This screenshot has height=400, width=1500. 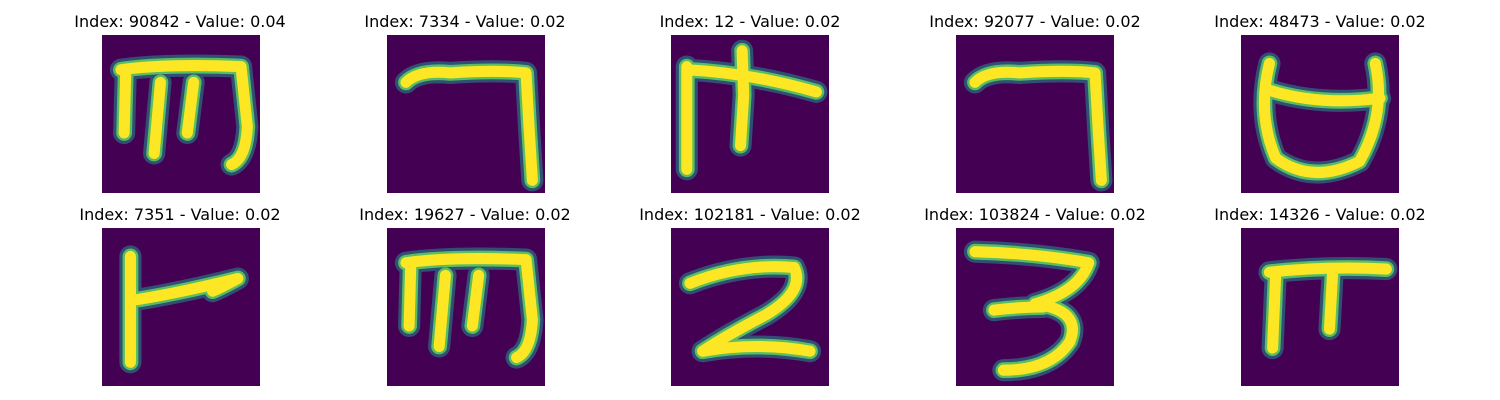 I want to click on panel-title: Index: 19627 - Value: 0.02, so click(x=465, y=214).